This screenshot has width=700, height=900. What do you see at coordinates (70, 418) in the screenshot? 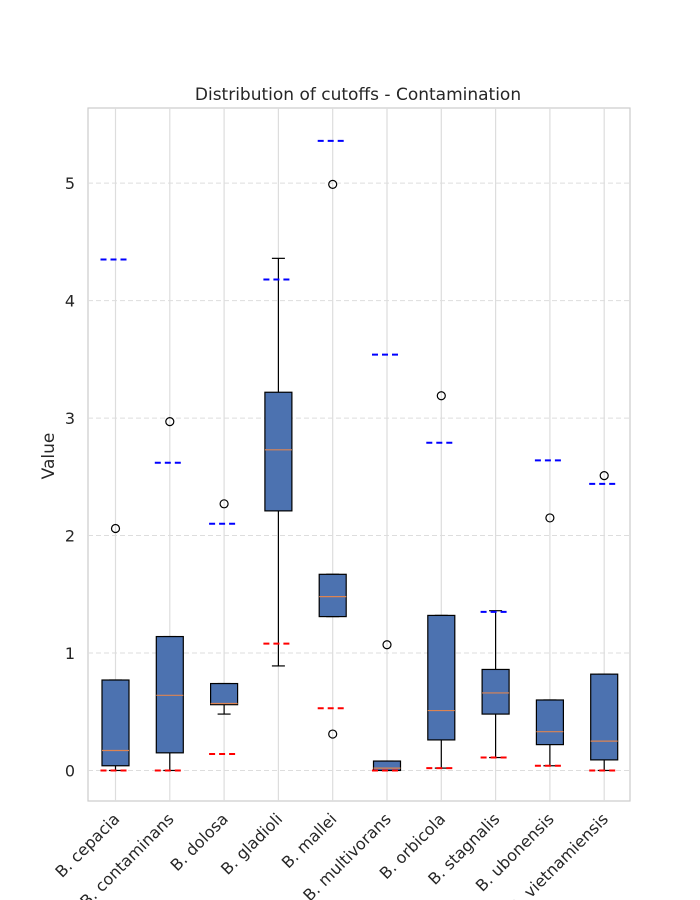
I see `y-tick-label: 3` at bounding box center [70, 418].